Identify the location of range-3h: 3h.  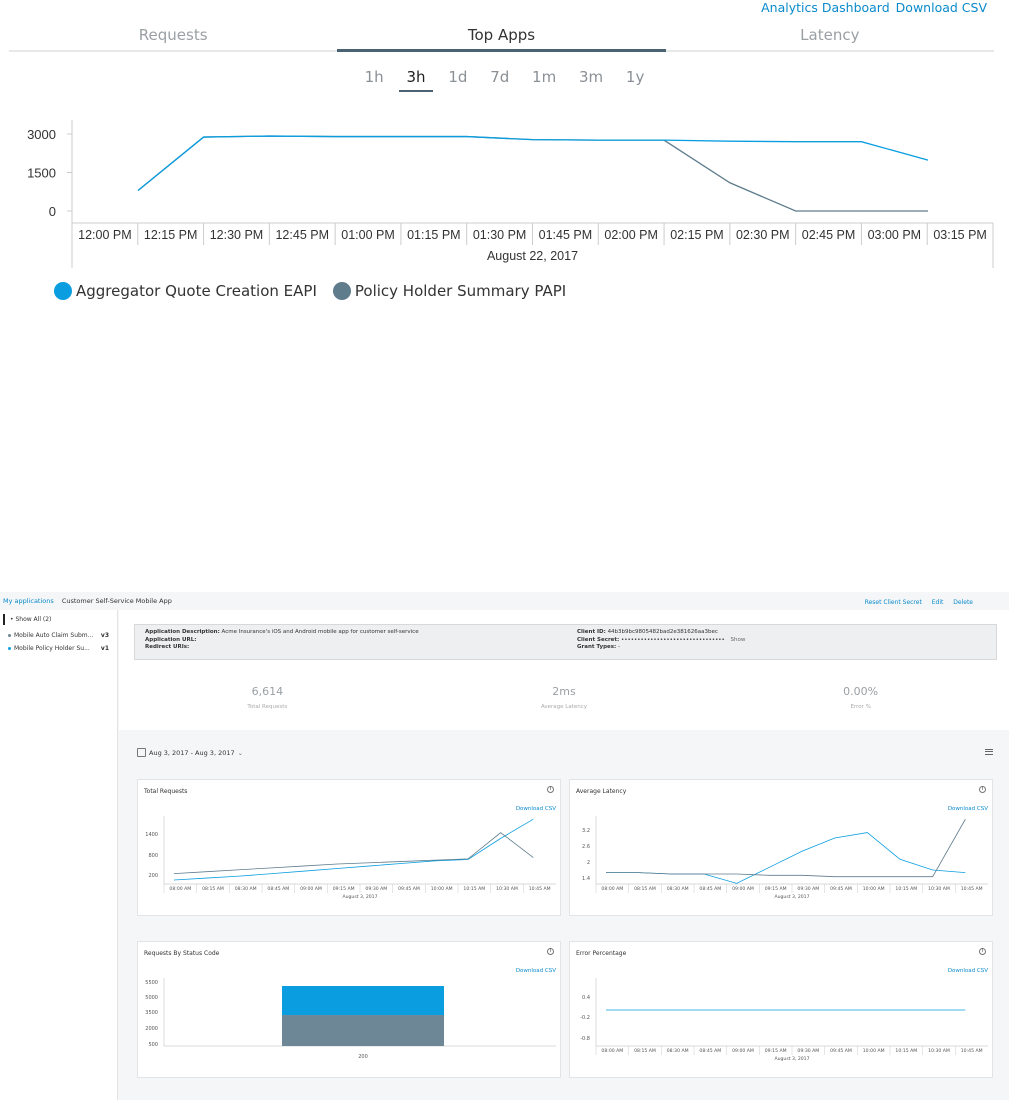
(416, 79).